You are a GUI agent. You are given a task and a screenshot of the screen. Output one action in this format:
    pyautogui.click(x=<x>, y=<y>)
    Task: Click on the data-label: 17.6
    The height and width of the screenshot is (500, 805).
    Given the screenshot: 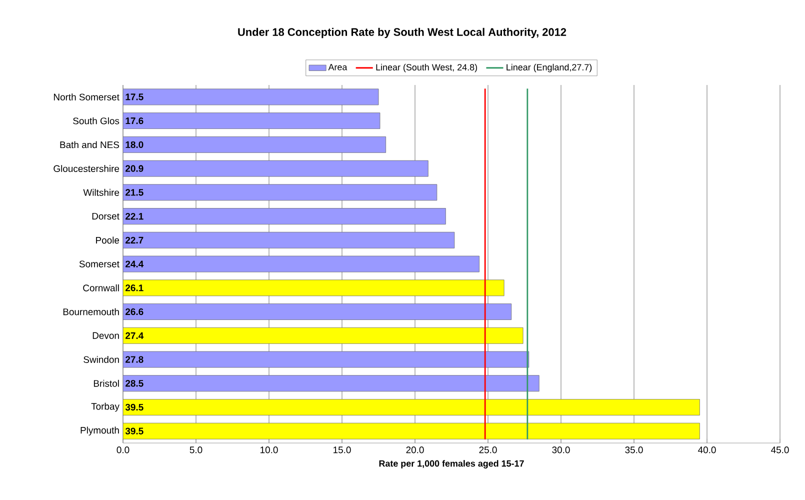 What is the action you would take?
    pyautogui.click(x=135, y=120)
    